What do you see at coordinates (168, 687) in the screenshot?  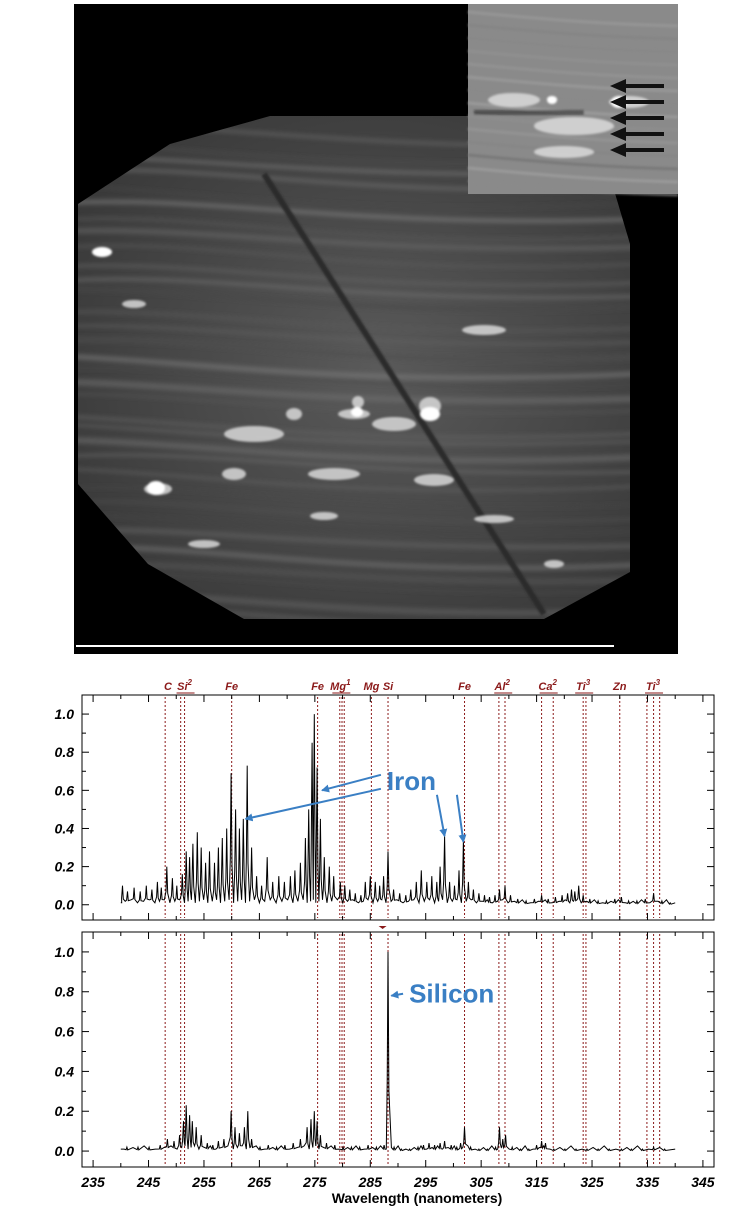 I see `element-label: C` at bounding box center [168, 687].